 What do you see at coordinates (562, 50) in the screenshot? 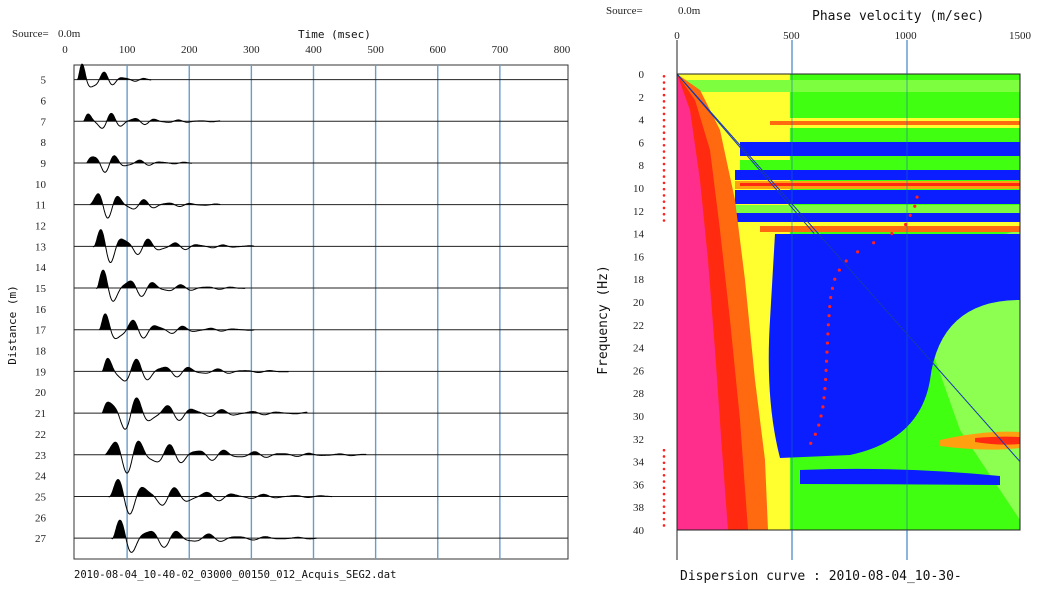
I see `seis-x-tick-label: 800` at bounding box center [562, 50].